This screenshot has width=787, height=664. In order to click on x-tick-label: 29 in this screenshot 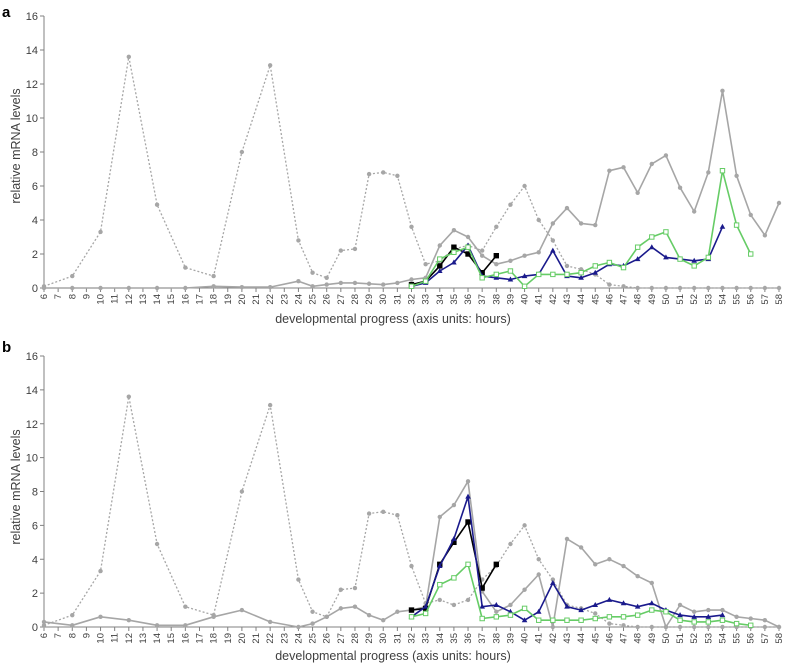, I will do `click(369, 638)`.